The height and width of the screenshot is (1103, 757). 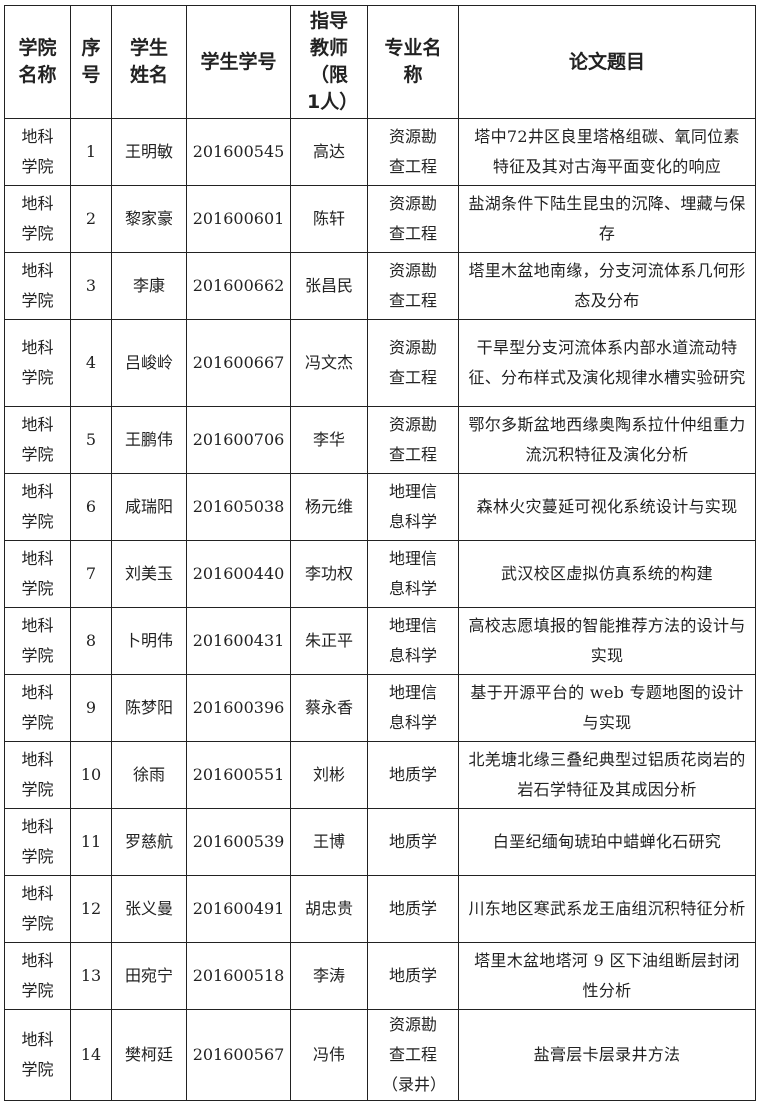 What do you see at coordinates (149, 363) in the screenshot?
I see `student-name-cell: 吕峻岭` at bounding box center [149, 363].